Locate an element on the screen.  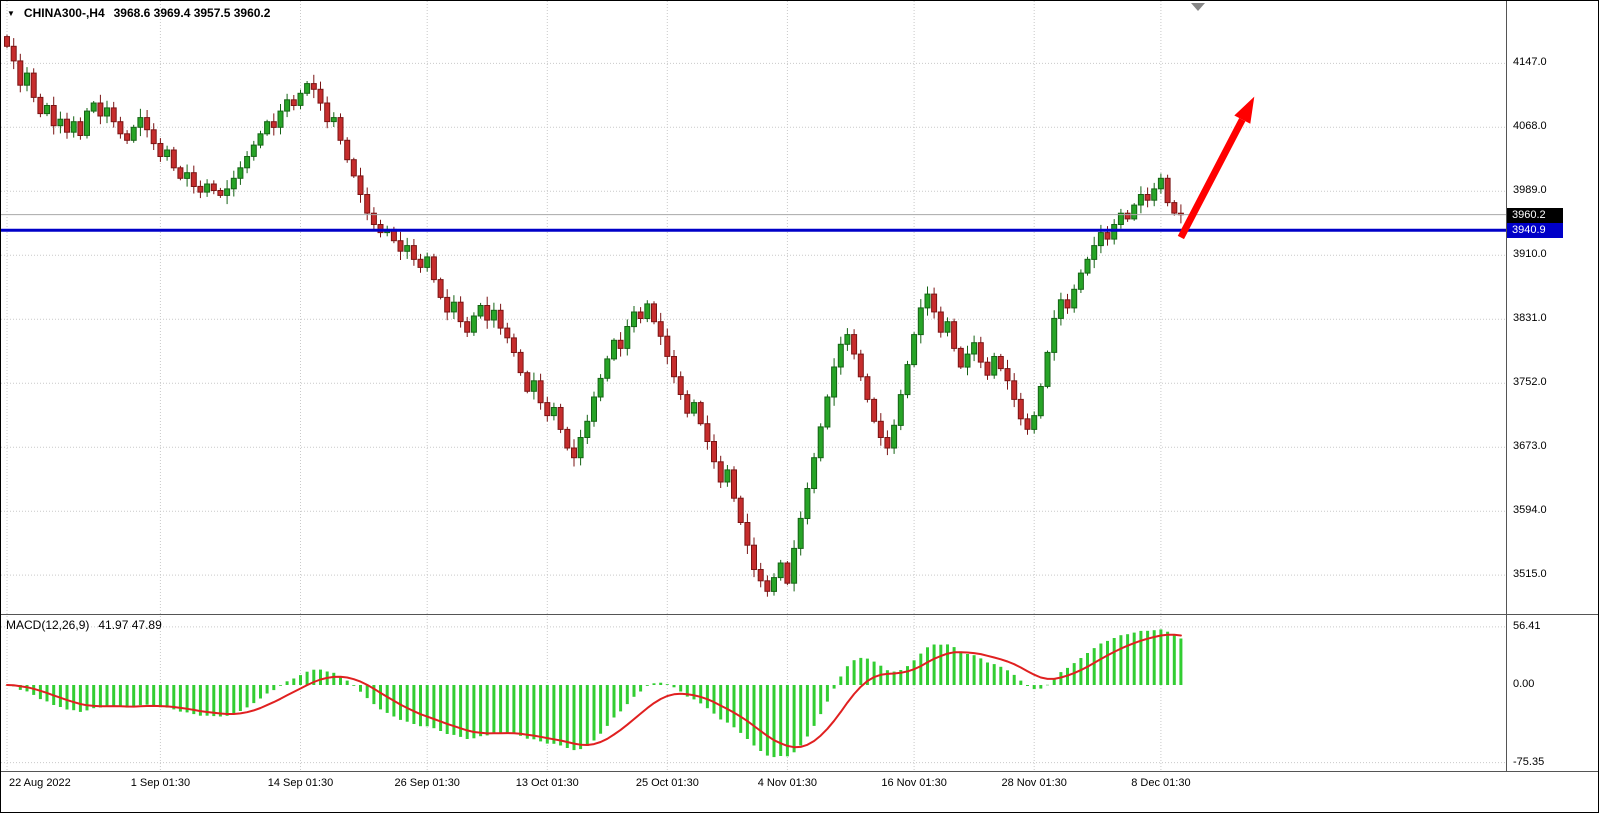
symbol-dropdown-icon: ▼ is located at coordinates (11, 13).